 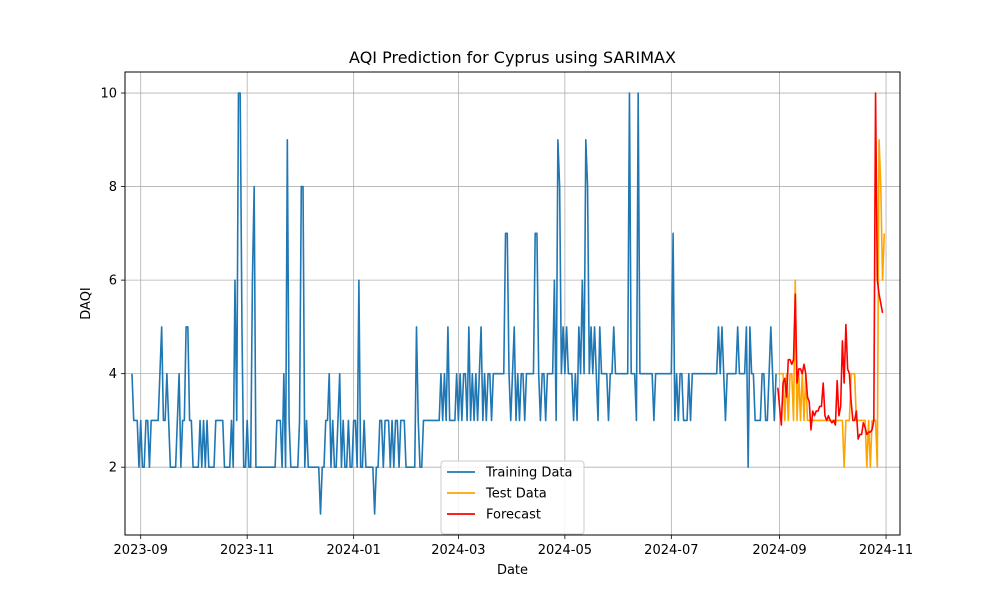 What do you see at coordinates (528, 473) in the screenshot?
I see `legend-label-training-data: Training Data` at bounding box center [528, 473].